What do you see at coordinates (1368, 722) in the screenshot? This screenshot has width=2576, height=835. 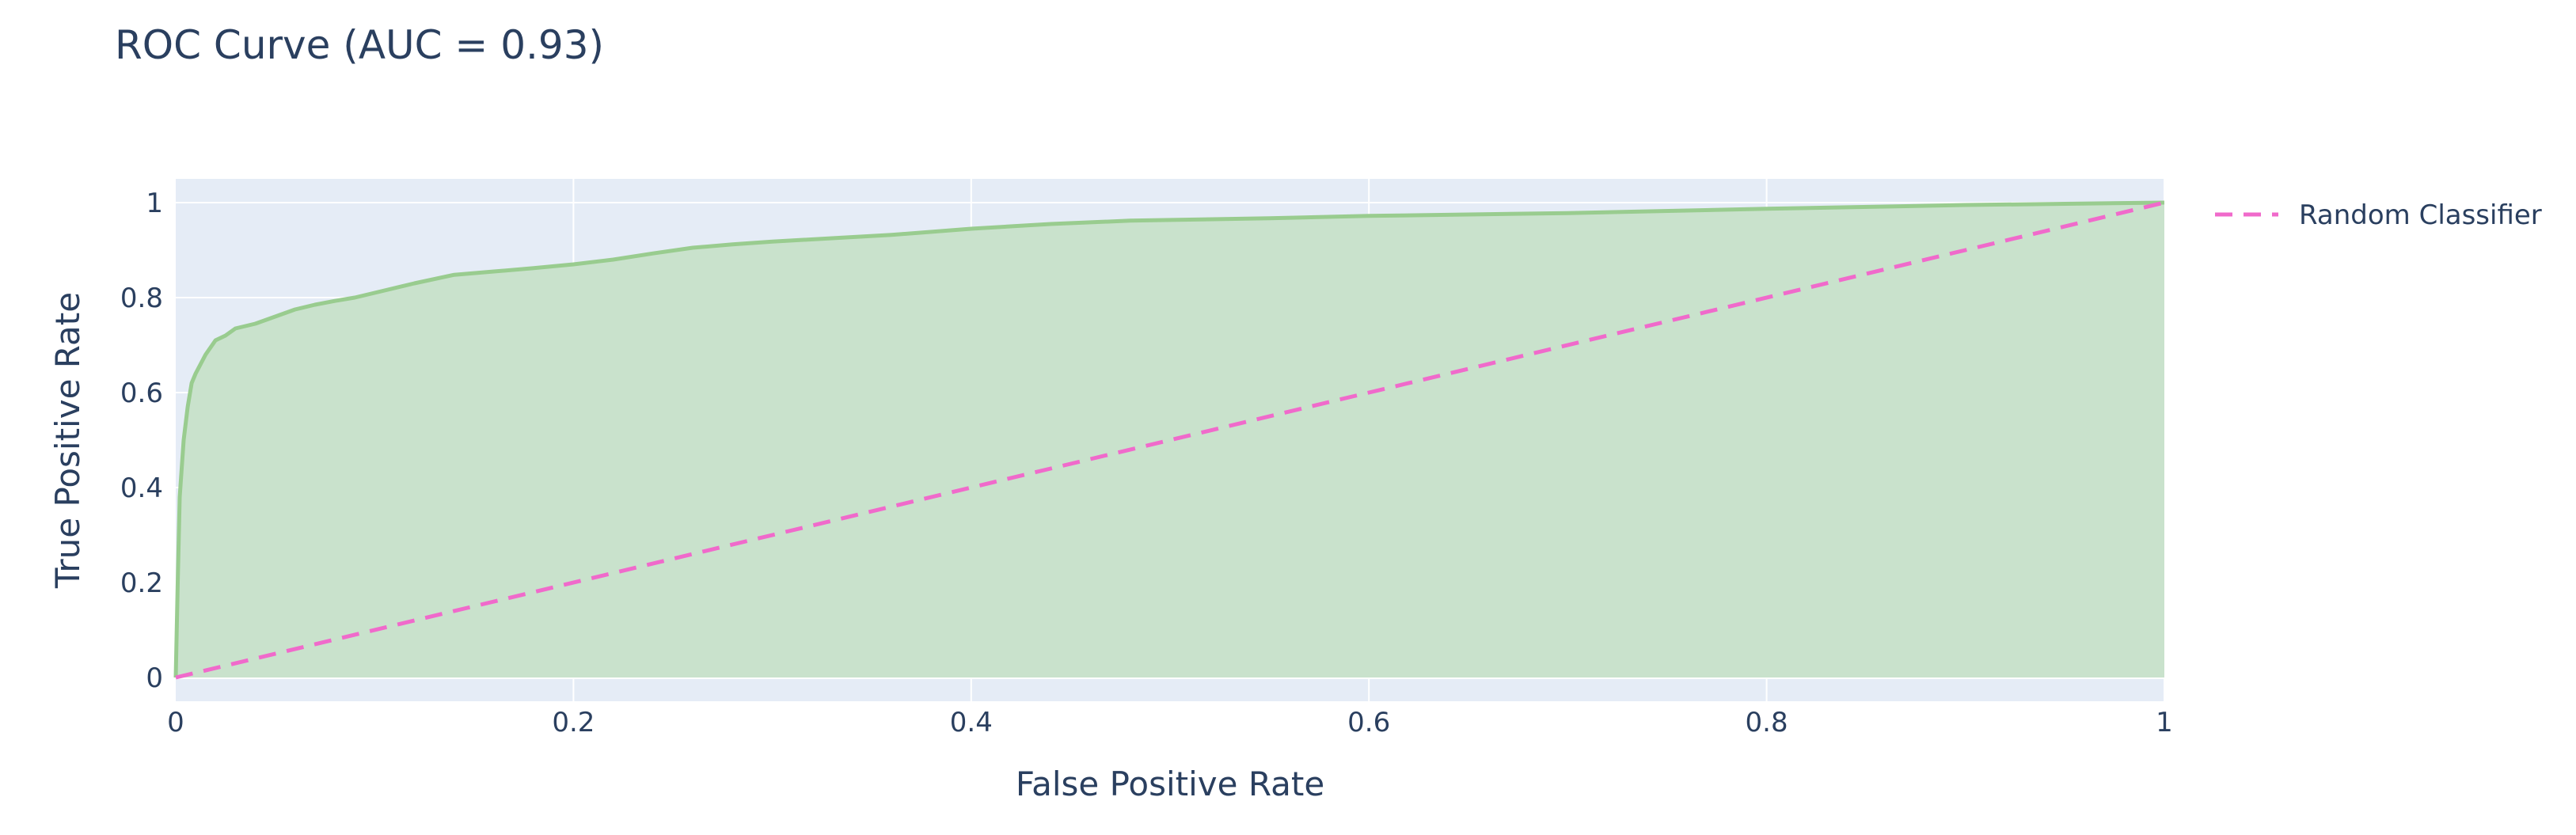 I see `x-tick-label: 0.6` at bounding box center [1368, 722].